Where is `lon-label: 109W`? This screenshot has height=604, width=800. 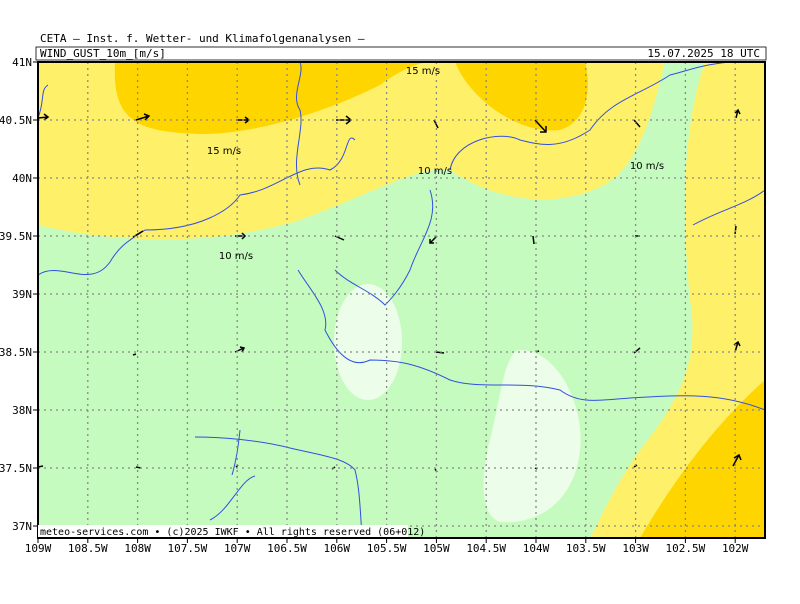
lon-label: 109W is located at coordinates (38, 548).